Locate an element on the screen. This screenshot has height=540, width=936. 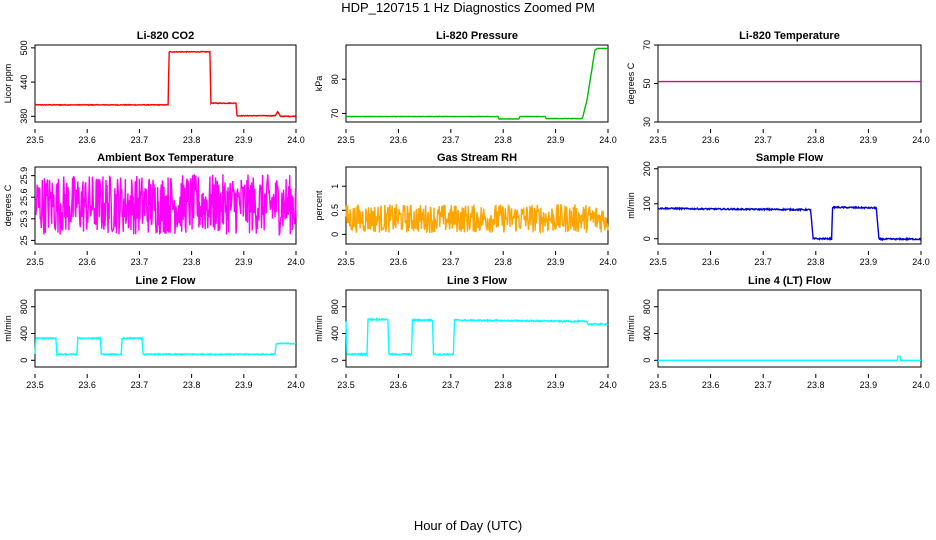
y-axis-label: ml/min is located at coordinates (631, 328).